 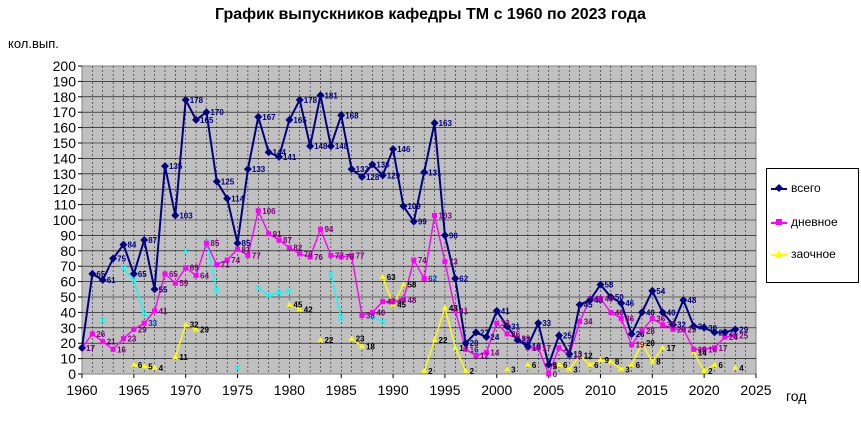 I want to click on data-label: 133, so click(x=363, y=169).